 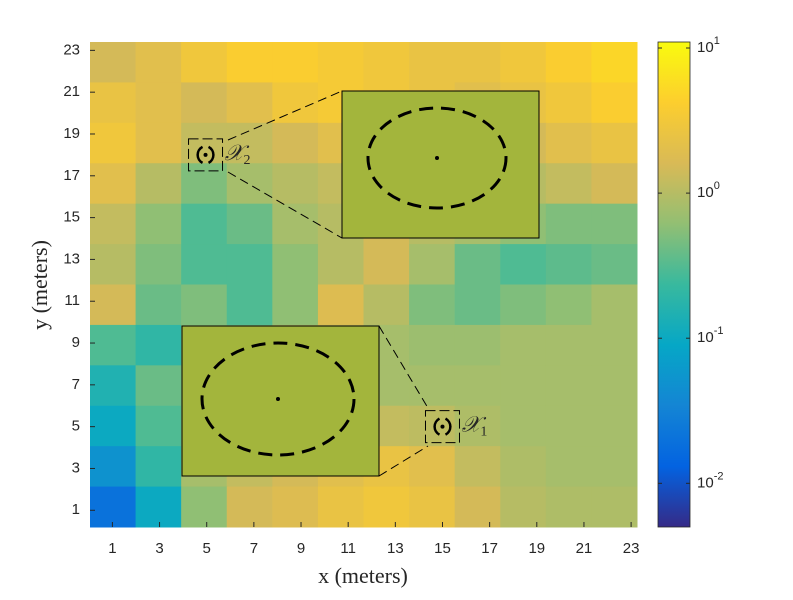 What do you see at coordinates (71, 217) in the screenshot?
I see `y-tick-label: 15` at bounding box center [71, 217].